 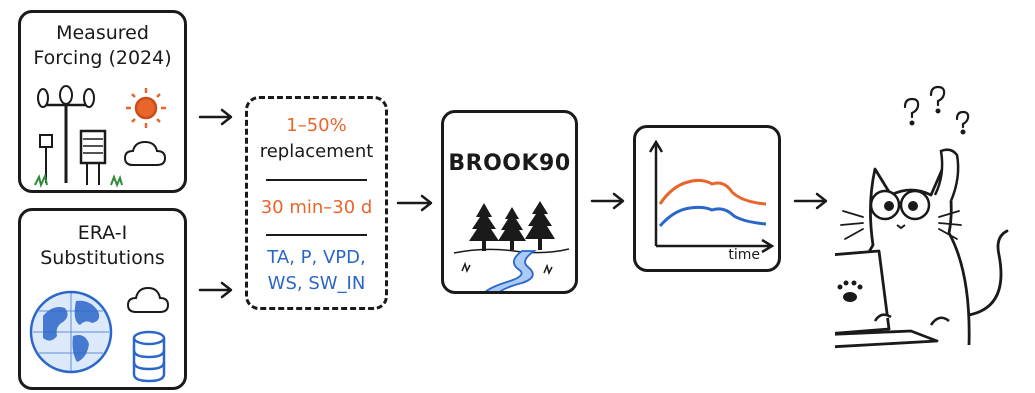 What do you see at coordinates (712, 216) in the screenshot?
I see `blue-series` at bounding box center [712, 216].